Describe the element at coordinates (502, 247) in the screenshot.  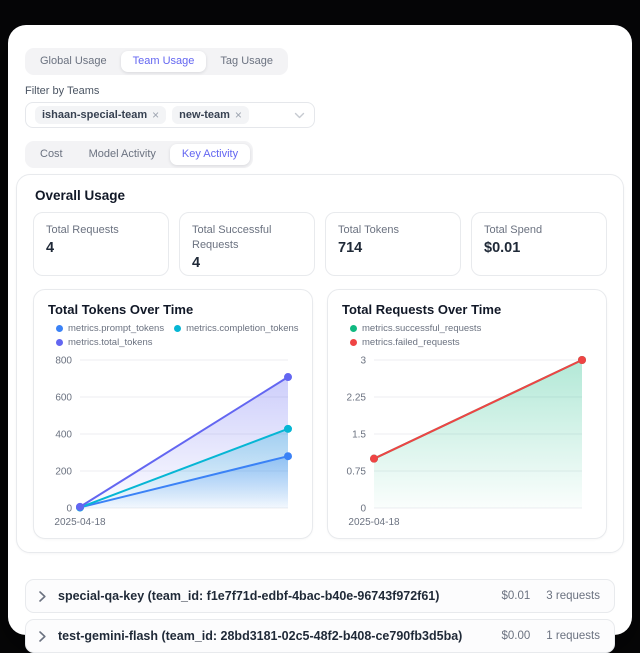
I see `stat-value: $0.01` at that location.